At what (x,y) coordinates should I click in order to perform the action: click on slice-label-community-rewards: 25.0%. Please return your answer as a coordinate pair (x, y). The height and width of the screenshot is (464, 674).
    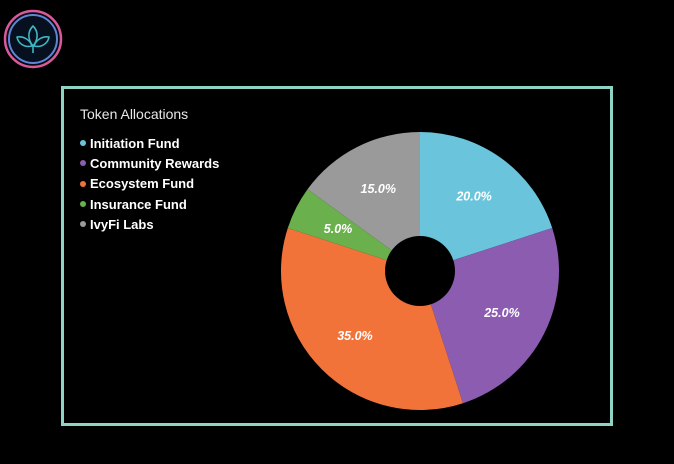
    Looking at the image, I should click on (501, 313).